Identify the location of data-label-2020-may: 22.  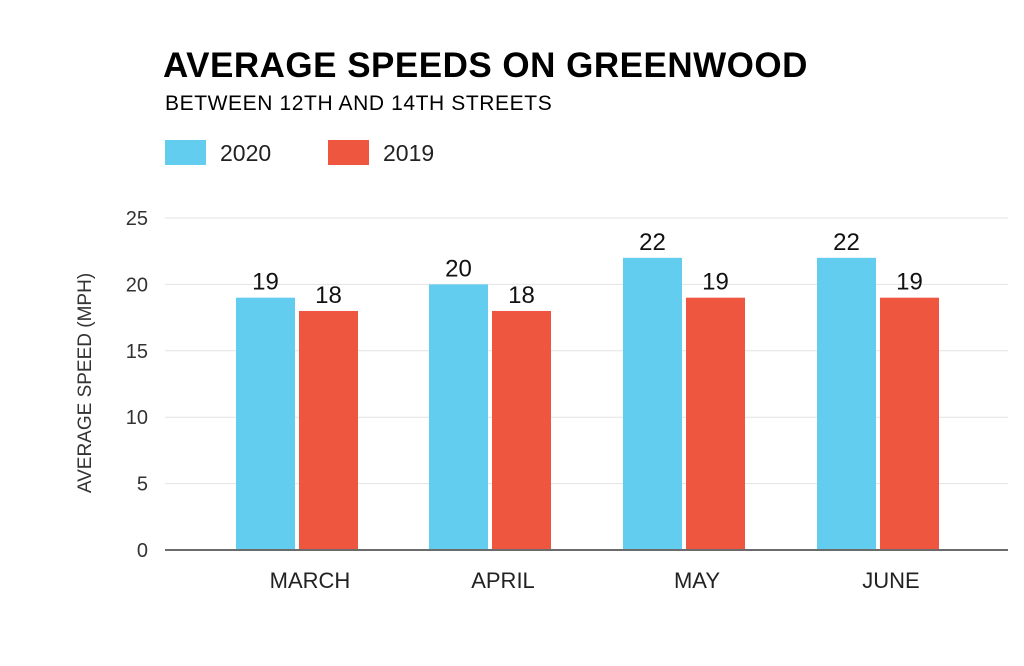
(652, 242).